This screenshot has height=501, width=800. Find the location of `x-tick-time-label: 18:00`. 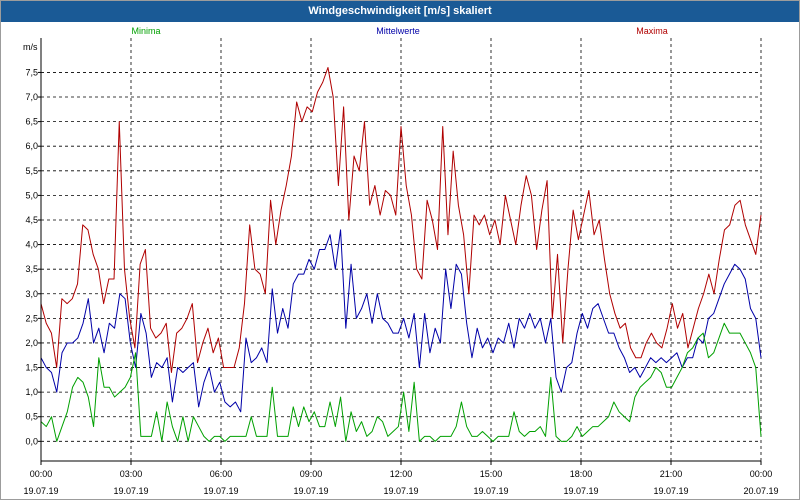

x-tick-time-label: 18:00 is located at coordinates (581, 474).